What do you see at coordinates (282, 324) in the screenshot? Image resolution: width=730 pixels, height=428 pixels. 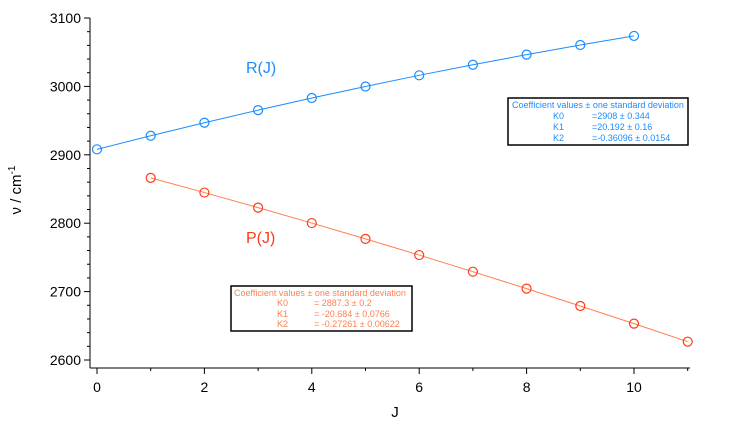 I see `fit-box-p-k2-name: K2` at bounding box center [282, 324].